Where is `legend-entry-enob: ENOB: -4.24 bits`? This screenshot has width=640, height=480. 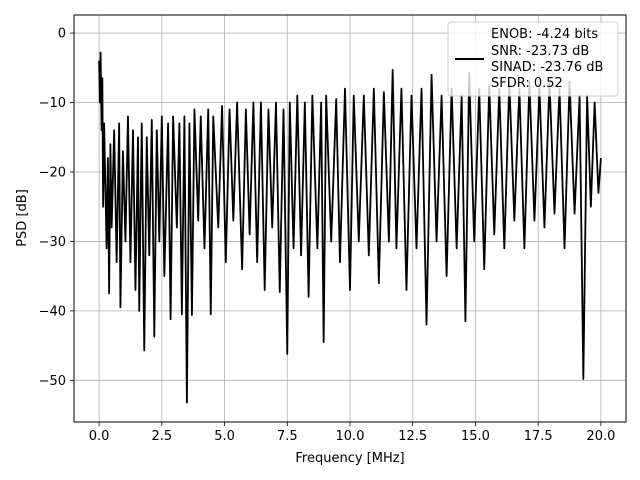
legend-entry-enob: ENOB: -4.24 bits is located at coordinates (544, 34).